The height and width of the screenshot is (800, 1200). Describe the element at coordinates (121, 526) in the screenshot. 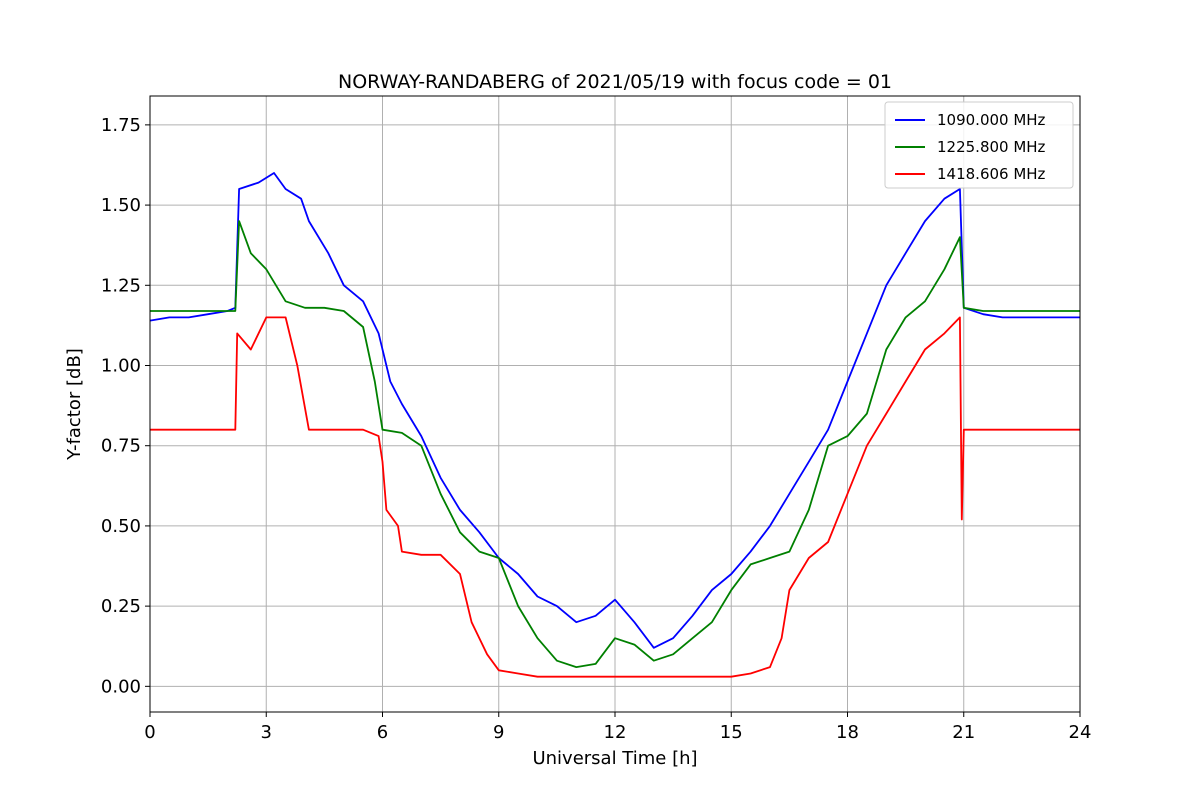

I see `y-tick-label: 0.50` at that location.